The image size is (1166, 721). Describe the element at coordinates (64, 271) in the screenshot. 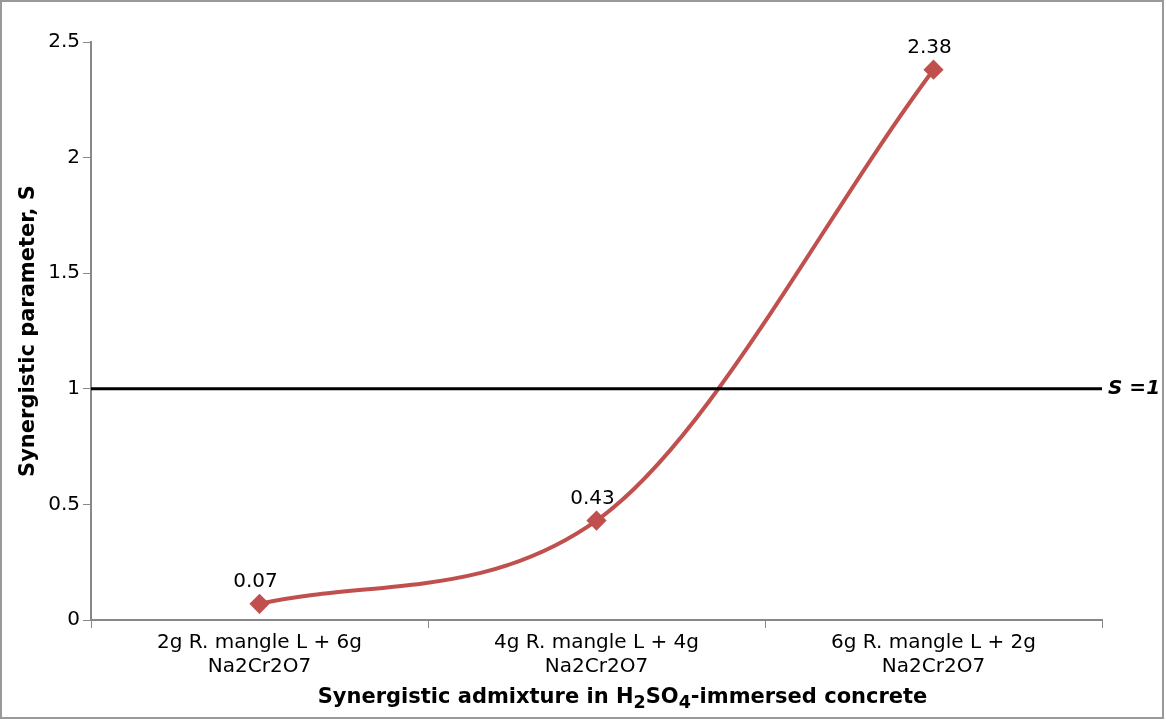

I see `y-tick-label: 1.5` at that location.